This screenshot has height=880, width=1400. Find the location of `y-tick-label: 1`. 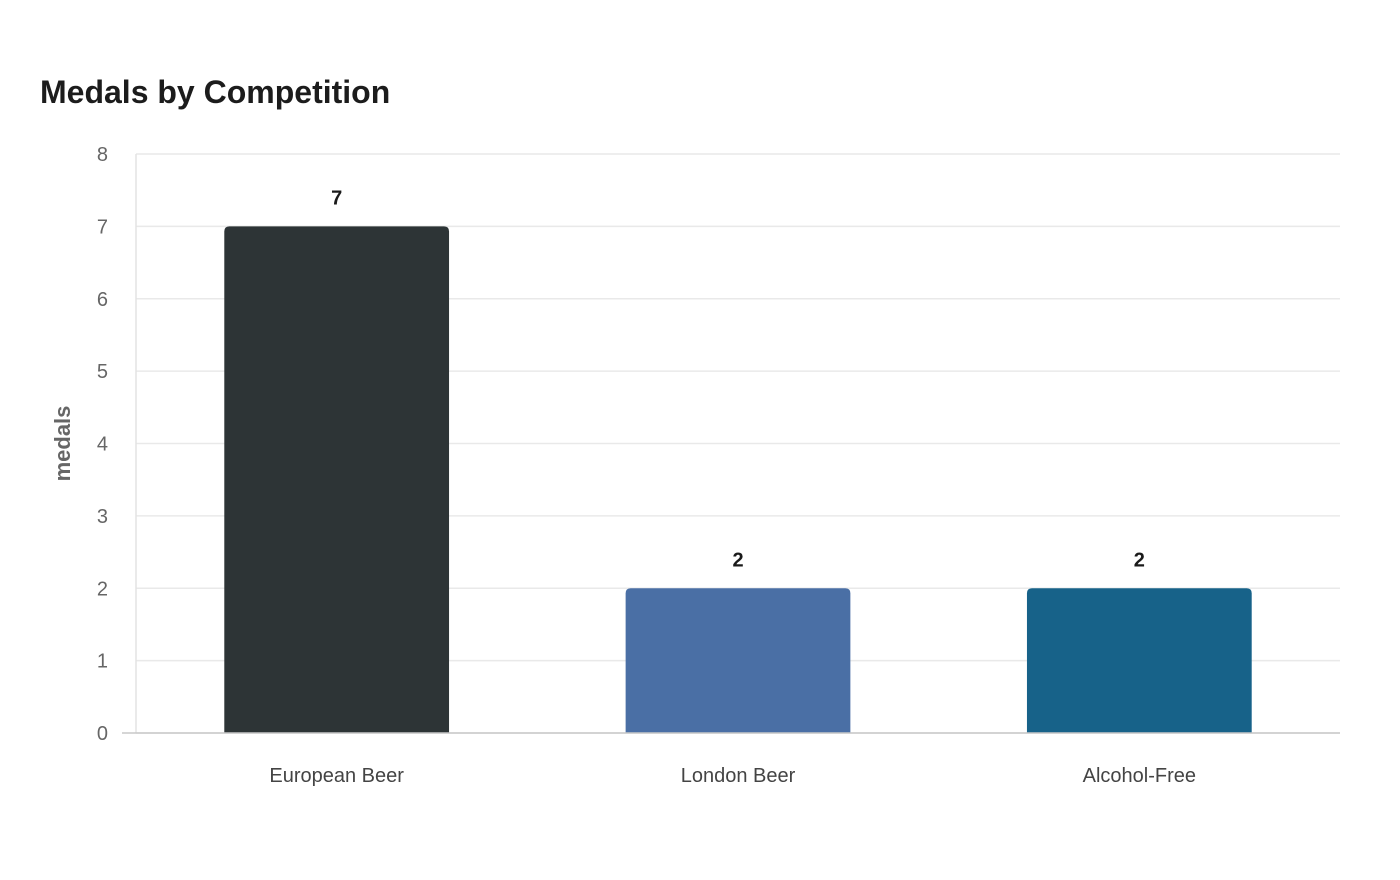

y-tick-label: 1 is located at coordinates (102, 662).